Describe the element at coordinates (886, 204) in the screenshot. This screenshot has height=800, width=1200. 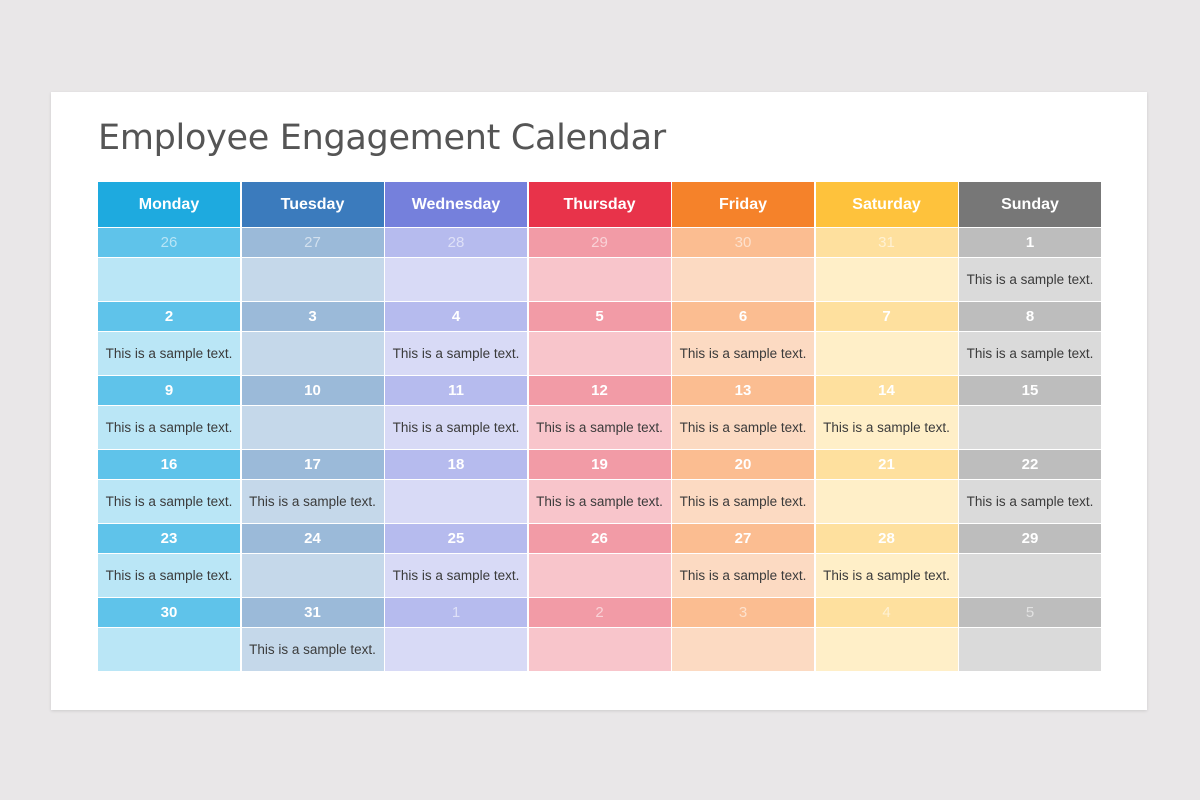
I see `day-header-saturday: Saturday` at that location.